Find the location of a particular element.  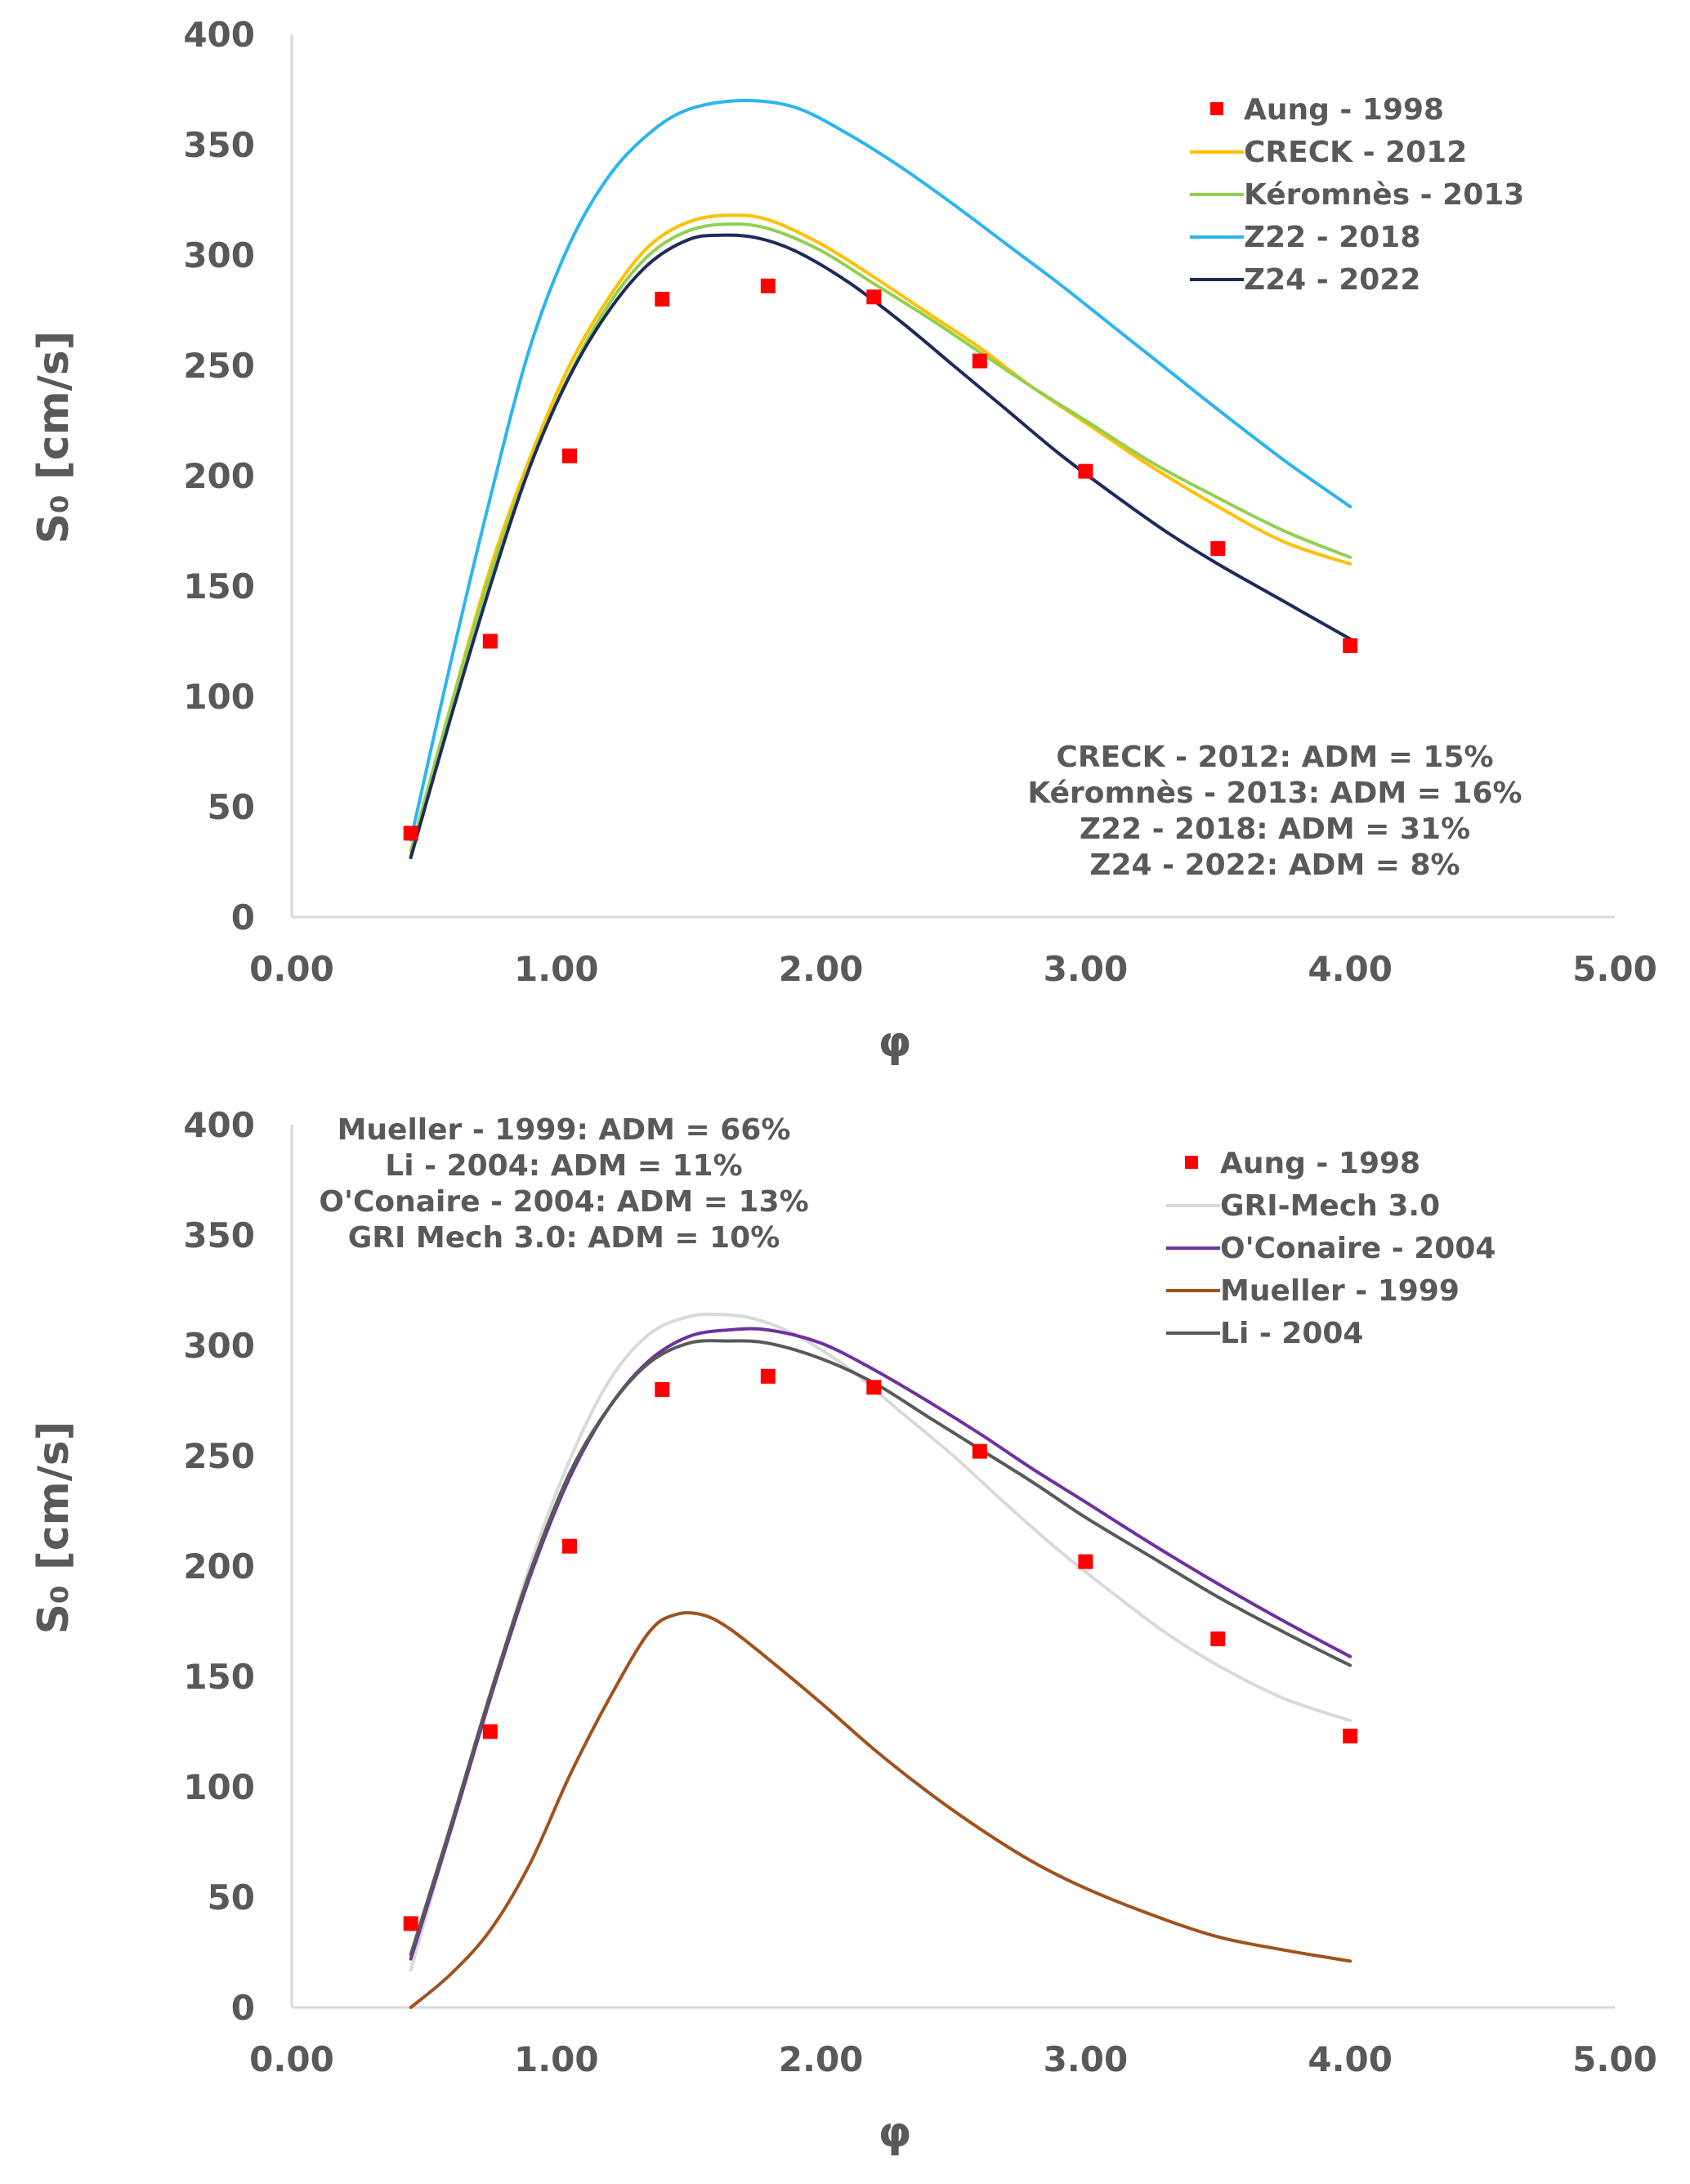

legend-label-li: Li - 2004 is located at coordinates (1292, 1333).